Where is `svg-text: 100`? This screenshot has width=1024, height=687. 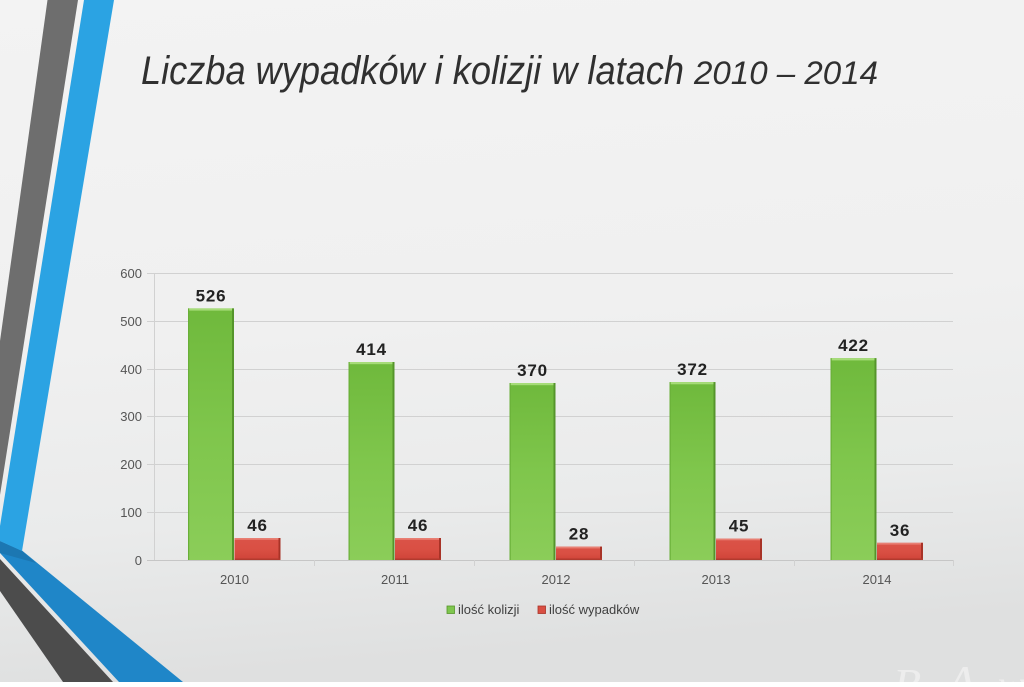
svg-text: 100 is located at coordinates (131, 512).